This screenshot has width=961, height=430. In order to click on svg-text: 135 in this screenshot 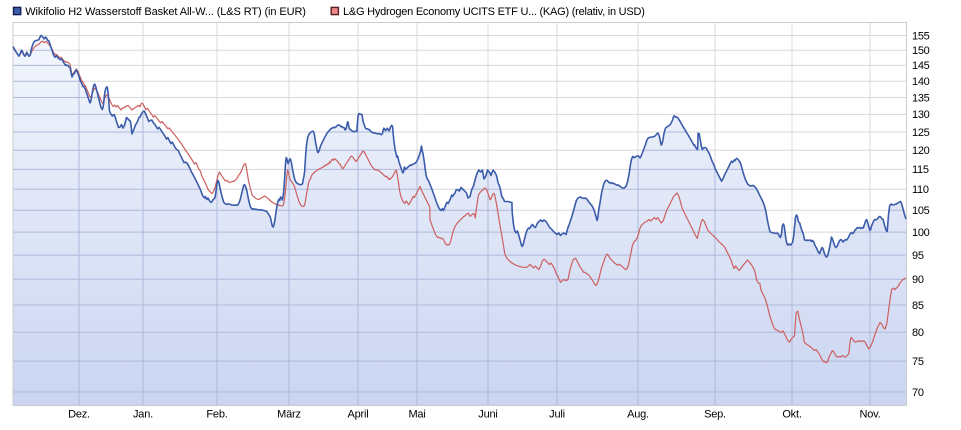, I will do `click(921, 98)`.